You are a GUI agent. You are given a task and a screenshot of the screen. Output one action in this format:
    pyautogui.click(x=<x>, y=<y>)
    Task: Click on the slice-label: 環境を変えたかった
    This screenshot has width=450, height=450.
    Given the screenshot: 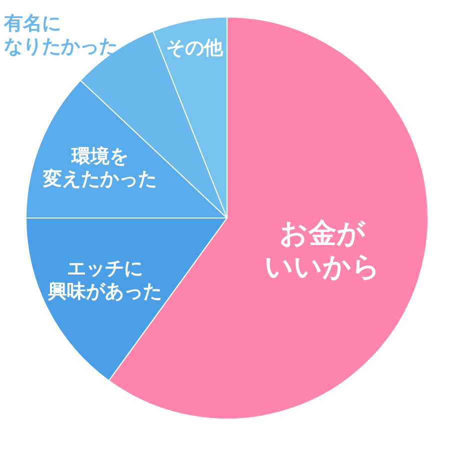 What is the action you would take?
    pyautogui.click(x=99, y=167)
    